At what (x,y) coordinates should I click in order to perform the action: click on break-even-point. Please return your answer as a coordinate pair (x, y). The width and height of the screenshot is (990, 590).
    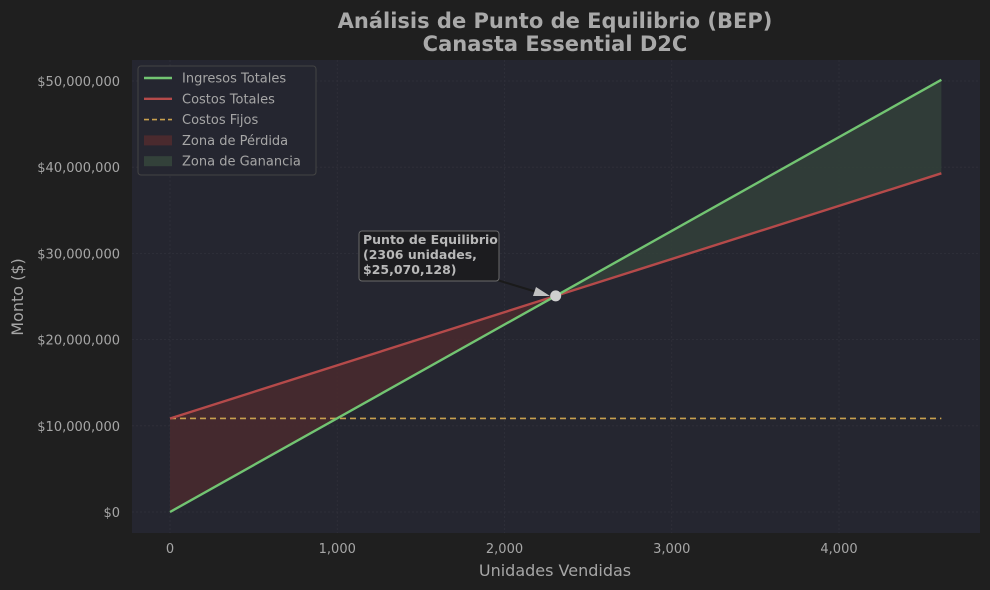
    Looking at the image, I should click on (556, 296).